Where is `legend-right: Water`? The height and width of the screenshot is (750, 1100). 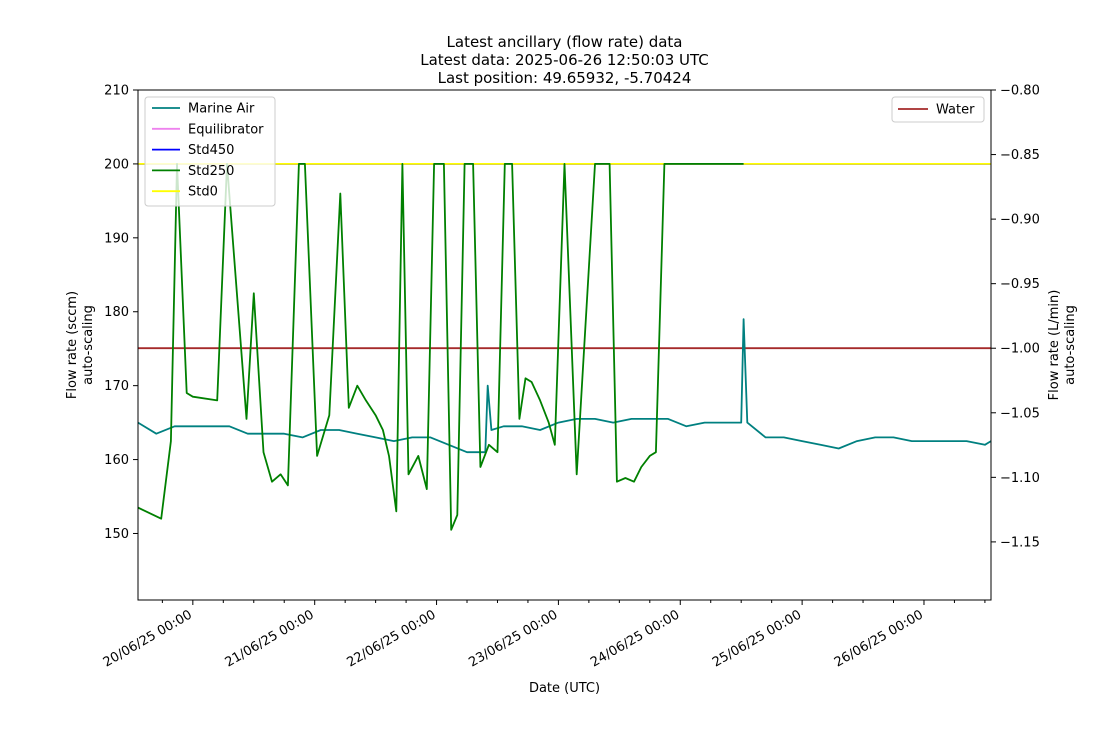 legend-right: Water is located at coordinates (938, 109).